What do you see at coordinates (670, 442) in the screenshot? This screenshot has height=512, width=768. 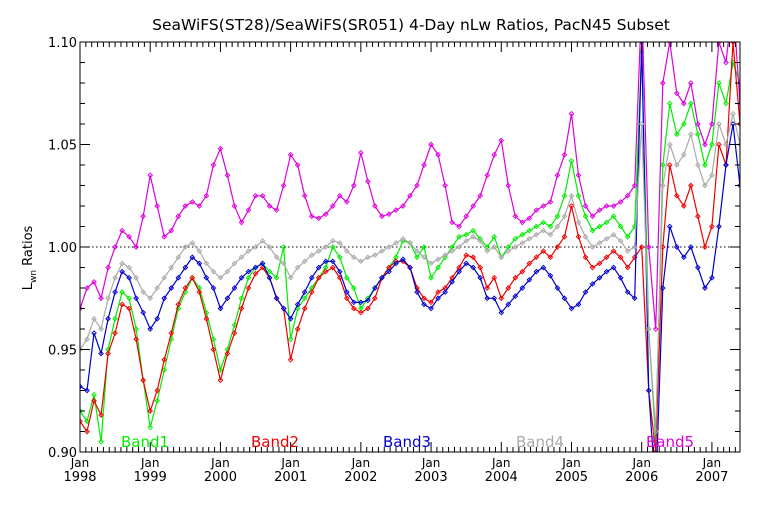 I see `legend-label-band5: Band5` at bounding box center [670, 442].